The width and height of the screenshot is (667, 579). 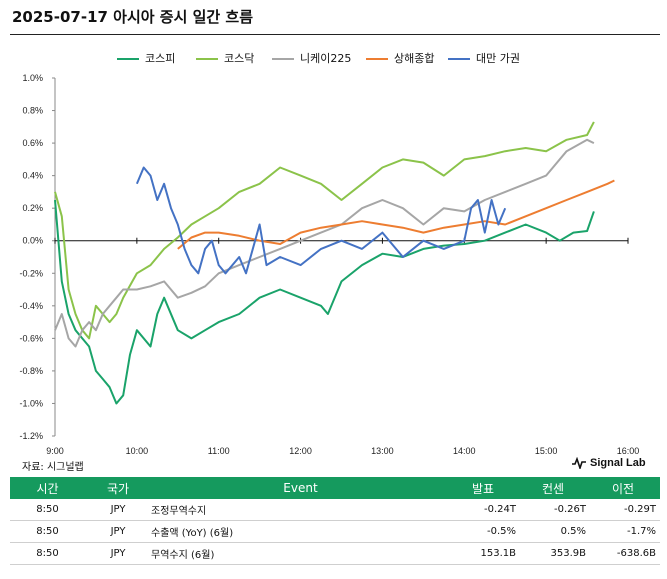 What do you see at coordinates (32, 176) in the screenshot?
I see `y-tick-label: 0.4%` at bounding box center [32, 176].